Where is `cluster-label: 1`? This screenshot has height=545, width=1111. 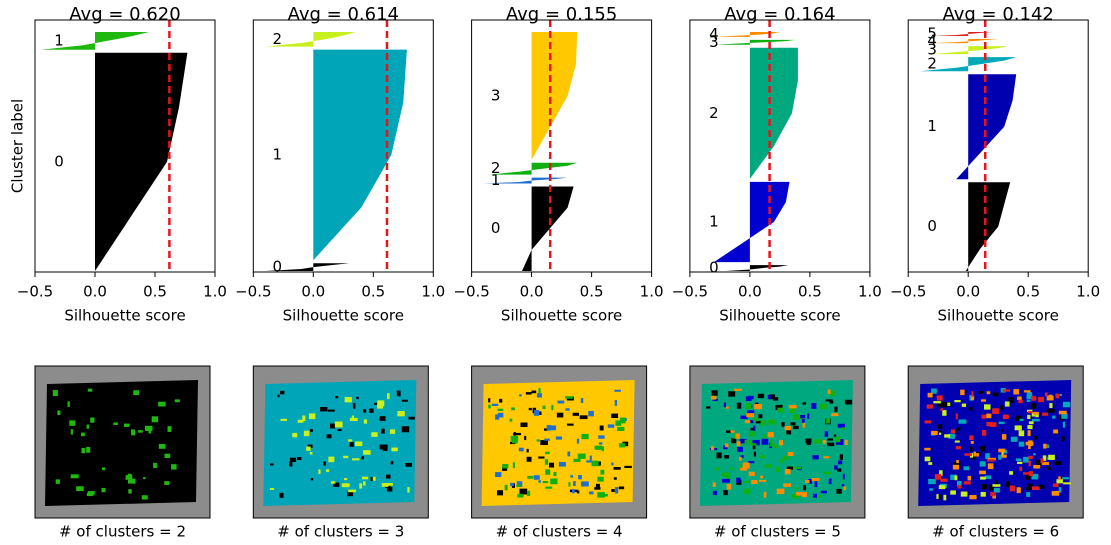
cluster-label: 1 is located at coordinates (932, 126).